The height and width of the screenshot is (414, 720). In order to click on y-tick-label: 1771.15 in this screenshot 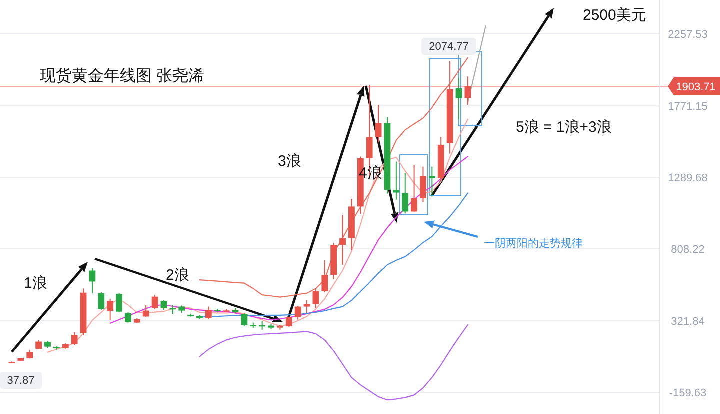, I will do `click(688, 107)`.